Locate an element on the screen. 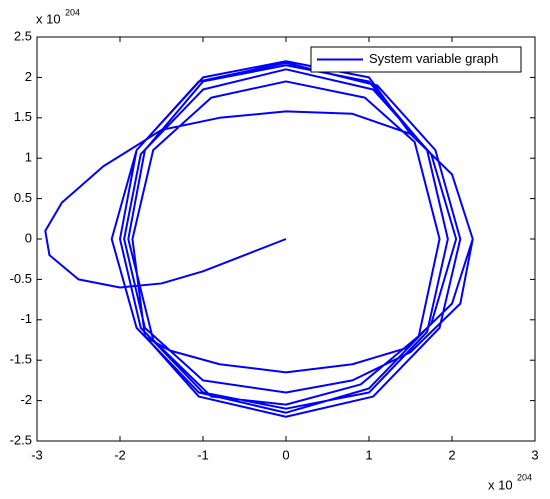 Image resolution: width=550 pixels, height=499 pixels. y-multiplier: x 10 is located at coordinates (48, 18).